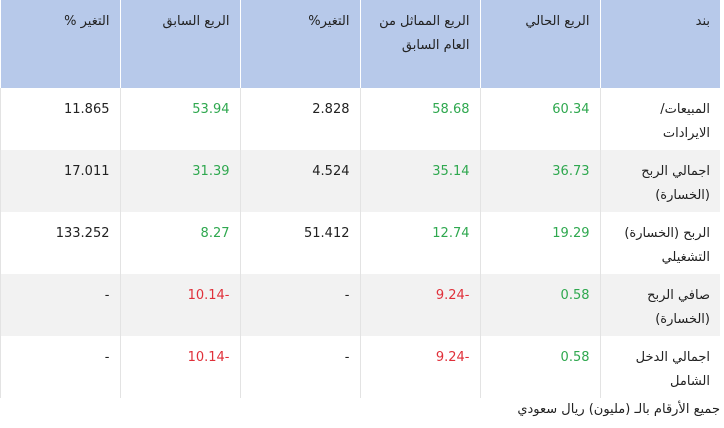 This screenshot has height=428, width=724. What do you see at coordinates (539, 181) in the screenshot?
I see `value-cell: 36.73` at bounding box center [539, 181].